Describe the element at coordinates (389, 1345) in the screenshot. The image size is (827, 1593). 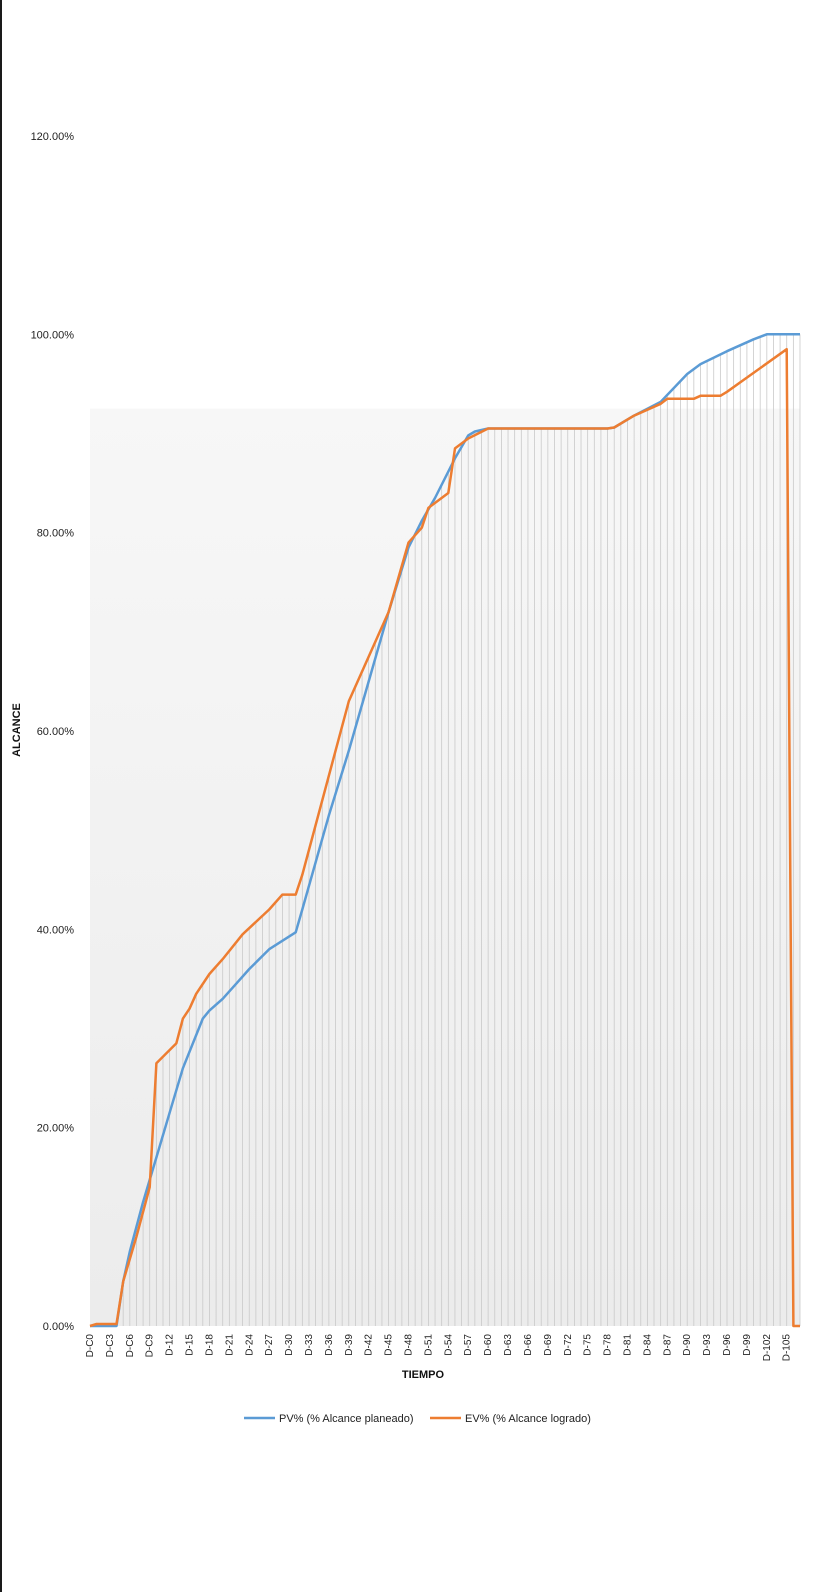
I see `x-tick-label: D-45` at that location.